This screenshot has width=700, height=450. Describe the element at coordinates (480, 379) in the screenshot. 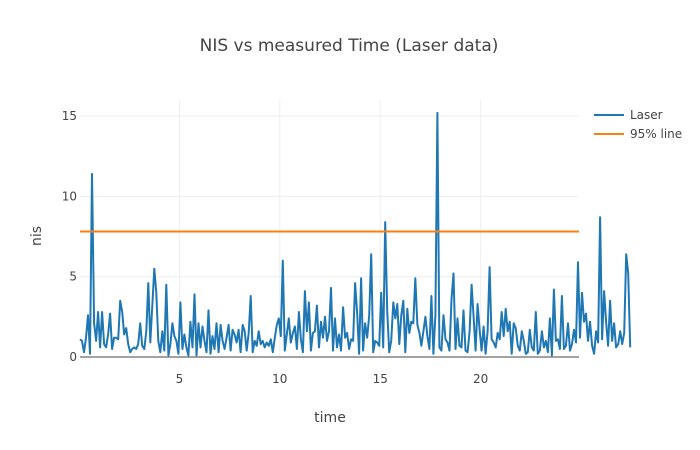

I see `x-tick-label: 20` at that location.